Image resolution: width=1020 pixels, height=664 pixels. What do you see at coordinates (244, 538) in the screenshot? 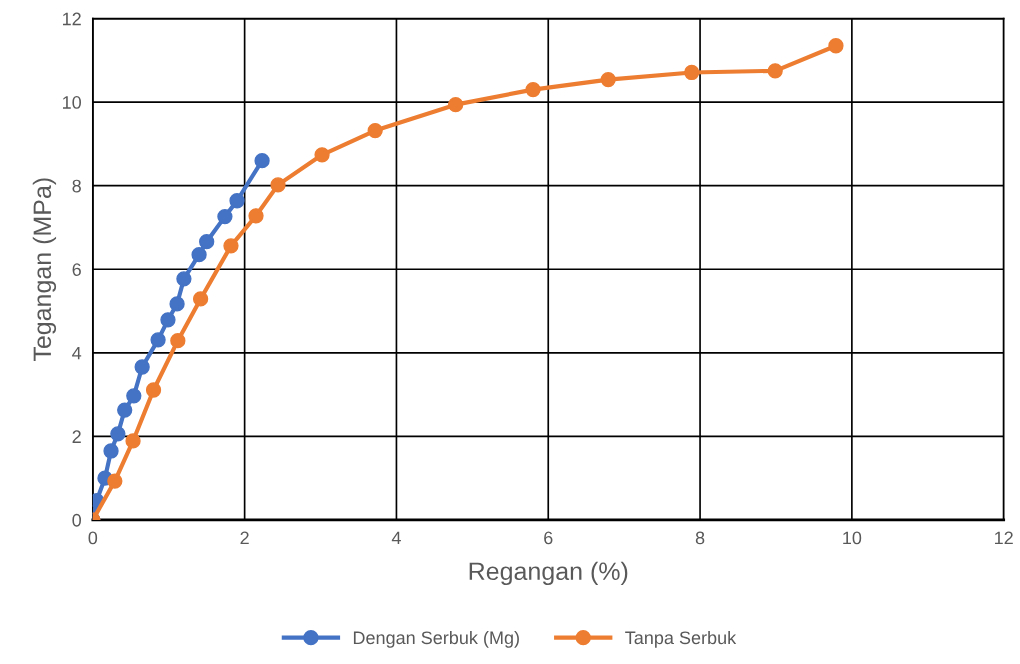
I see `x-tick-label: 2` at bounding box center [244, 538].